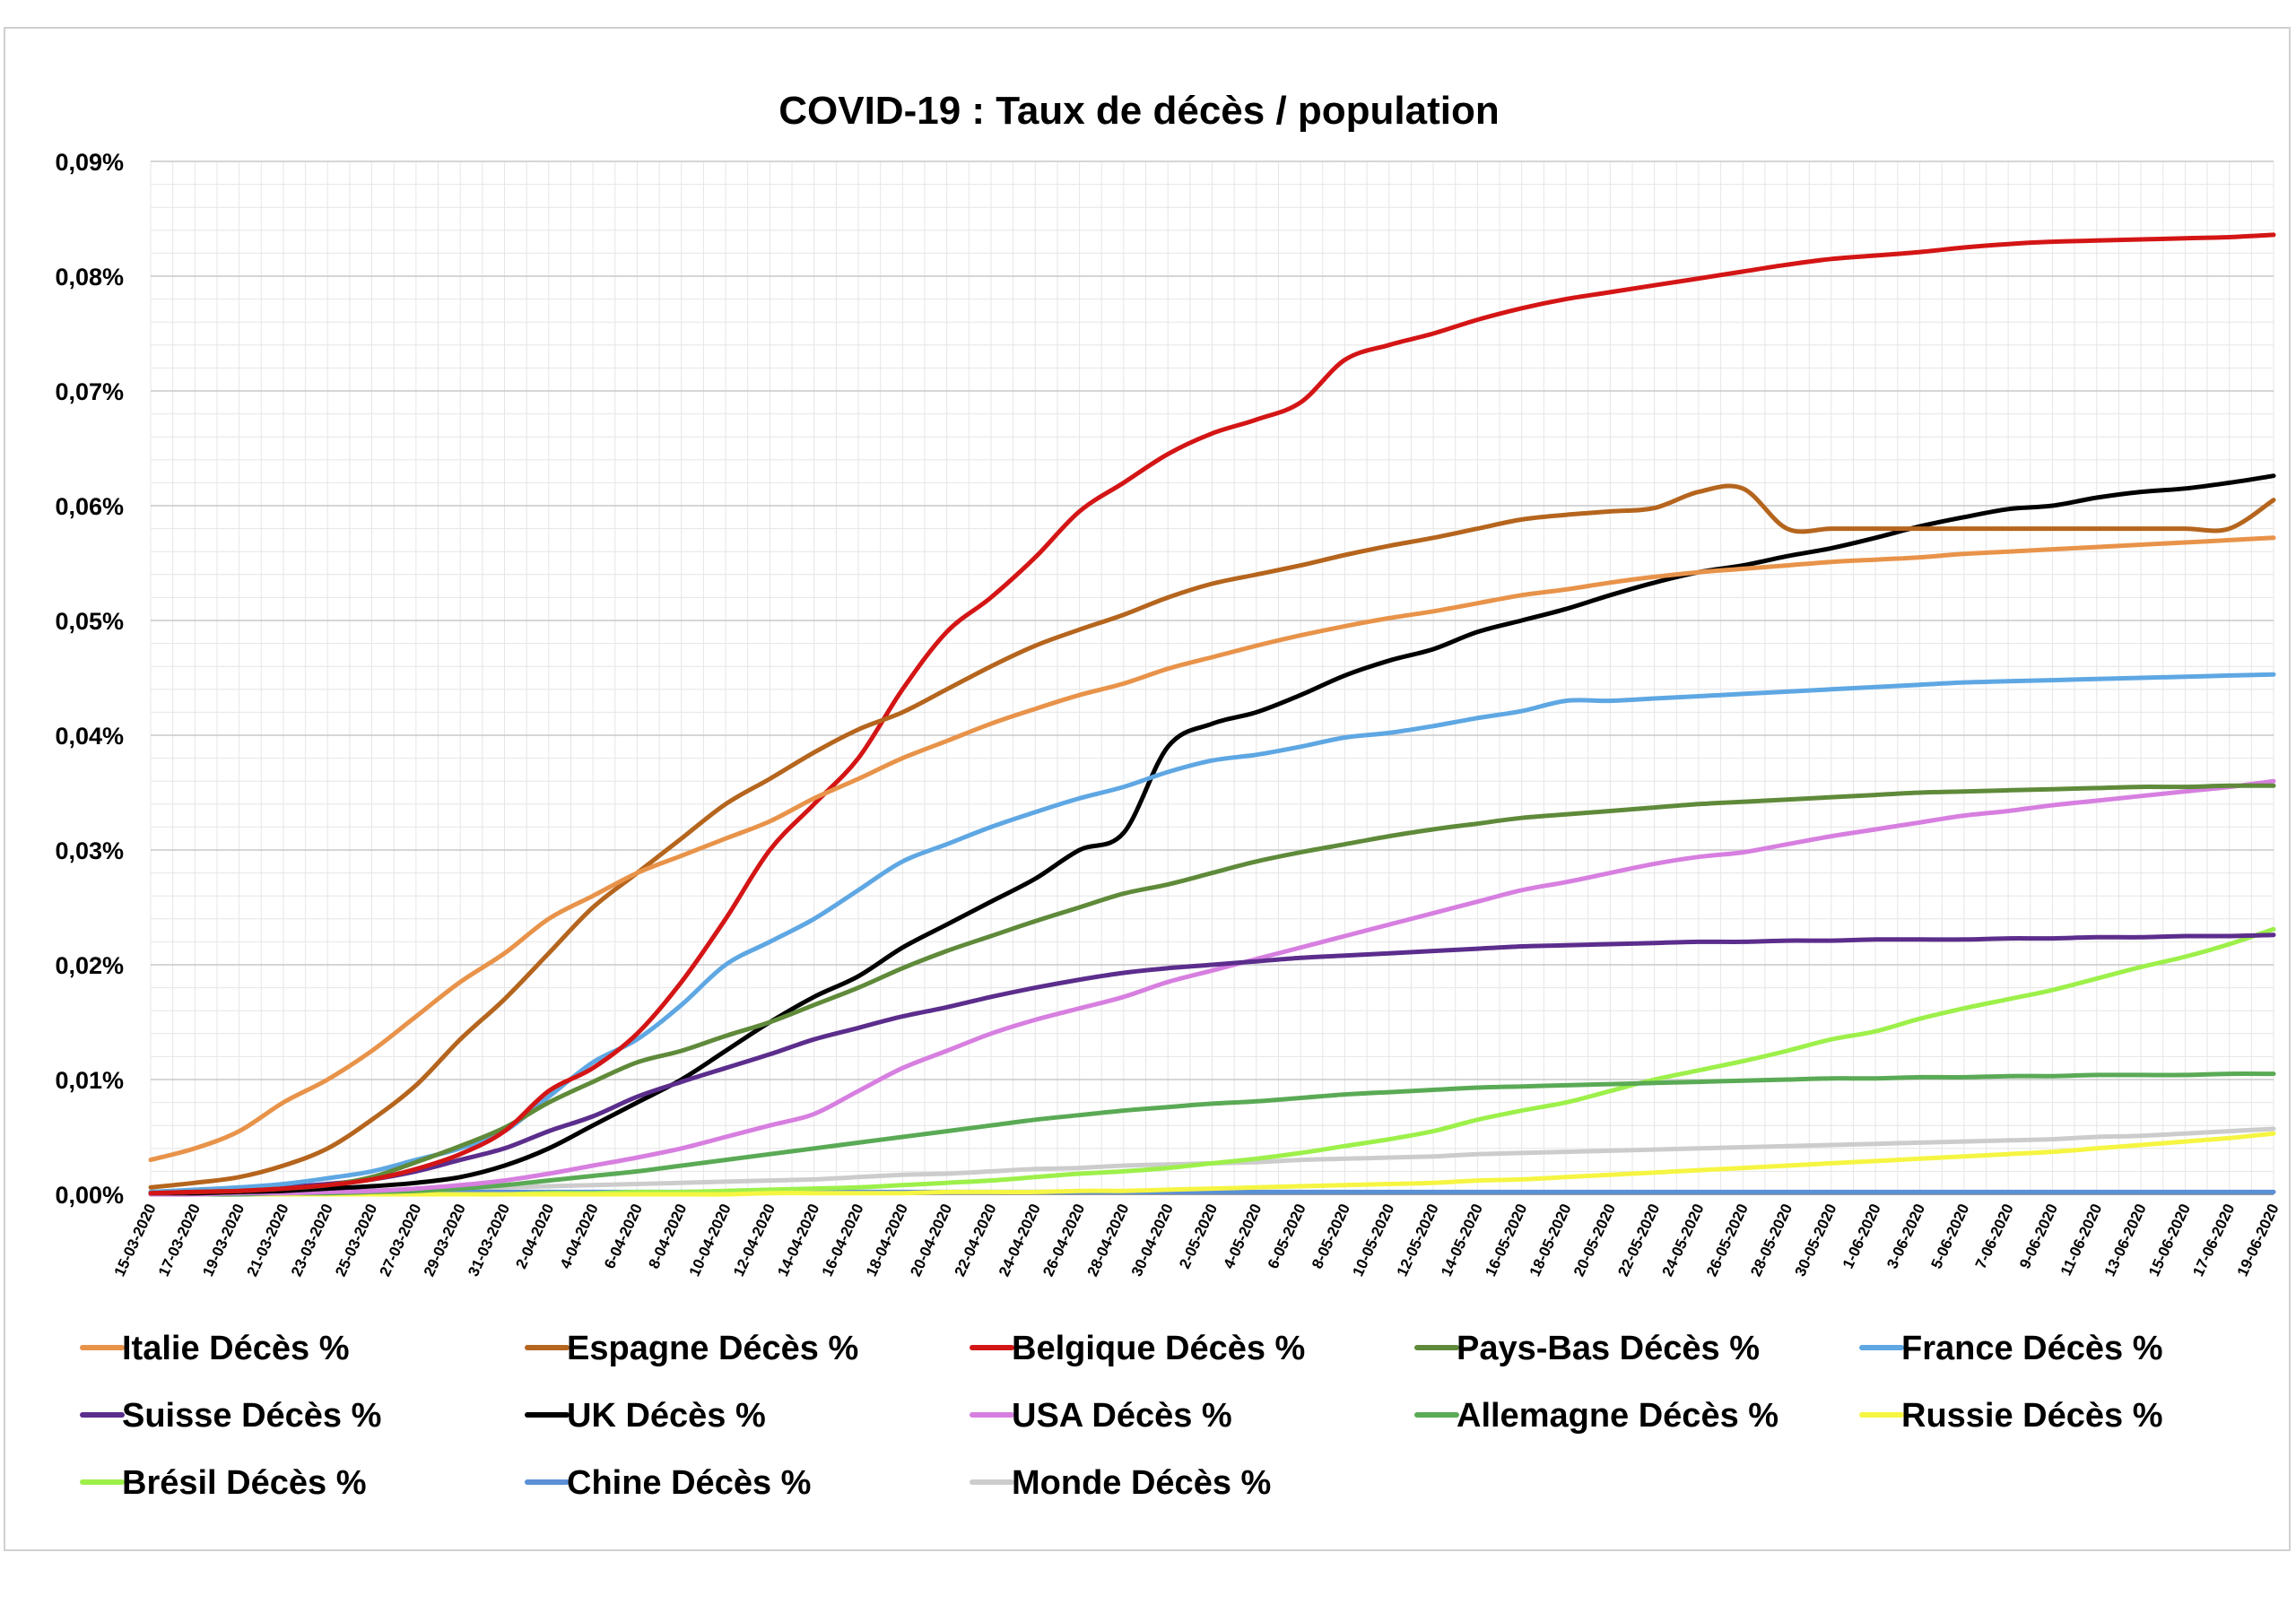 The height and width of the screenshot is (1622, 2296). Describe the element at coordinates (710, 1240) in the screenshot. I see `x-tick-label: 10-04-2020` at that location.